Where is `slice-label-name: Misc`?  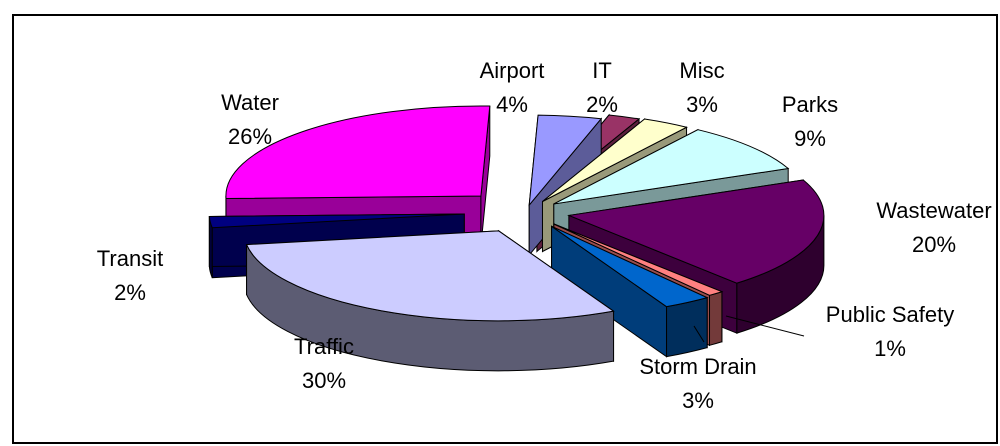
slice-label-name: Misc is located at coordinates (701, 70).